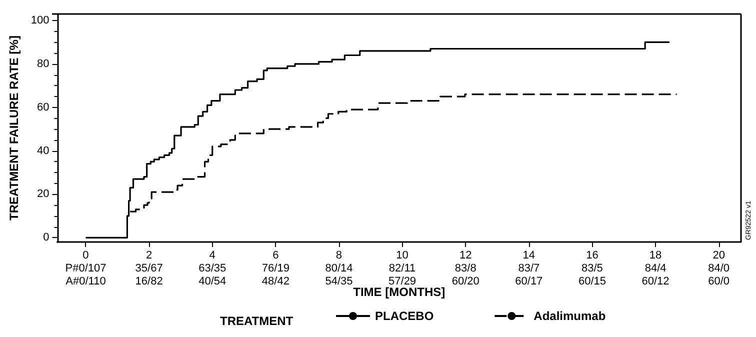 The width and height of the screenshot is (756, 337). I want to click on y-tick-label: 100, so click(40, 20).